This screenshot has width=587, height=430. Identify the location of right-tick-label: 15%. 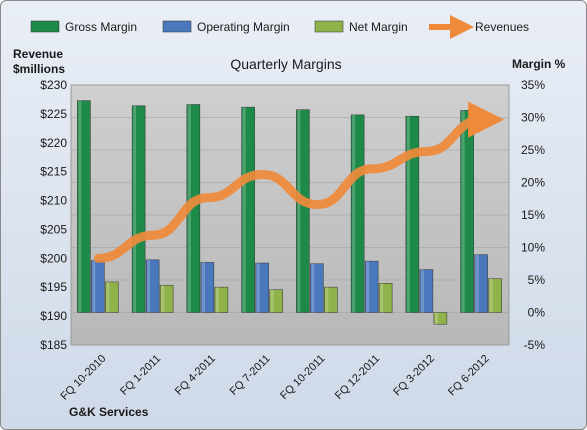
(533, 215).